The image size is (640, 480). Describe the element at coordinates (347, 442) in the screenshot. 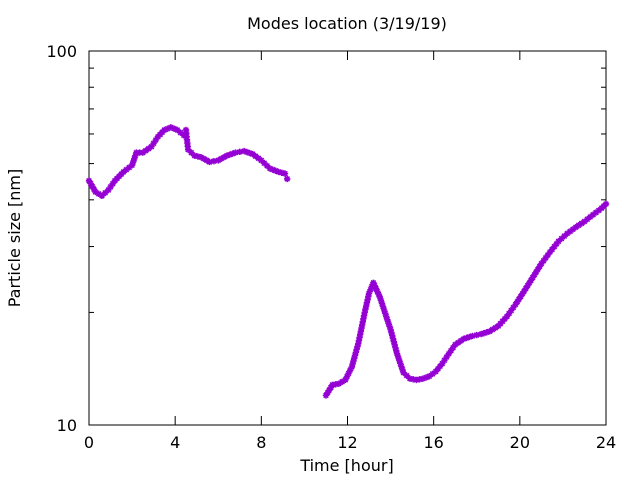

I see `x-tick-label: 12` at that location.